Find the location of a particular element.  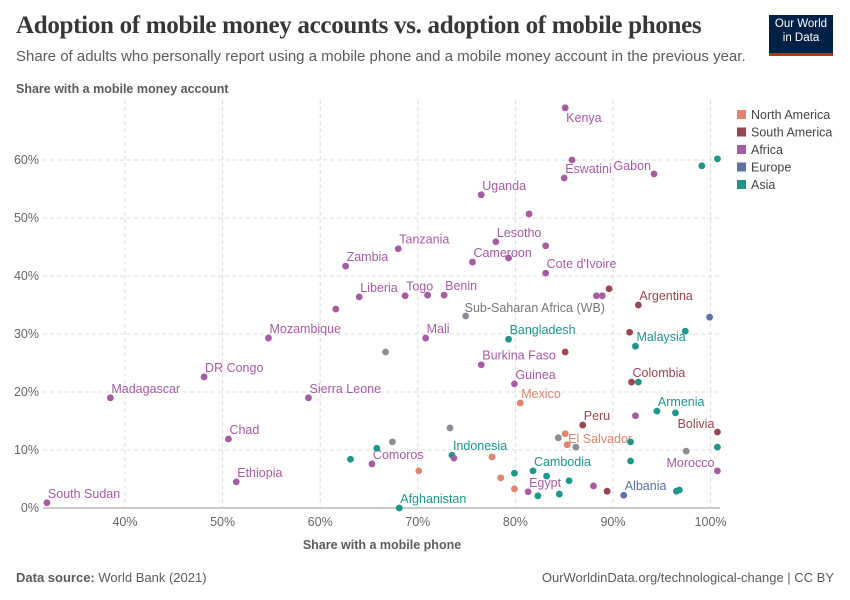

source-label: Data source: is located at coordinates (55, 577).